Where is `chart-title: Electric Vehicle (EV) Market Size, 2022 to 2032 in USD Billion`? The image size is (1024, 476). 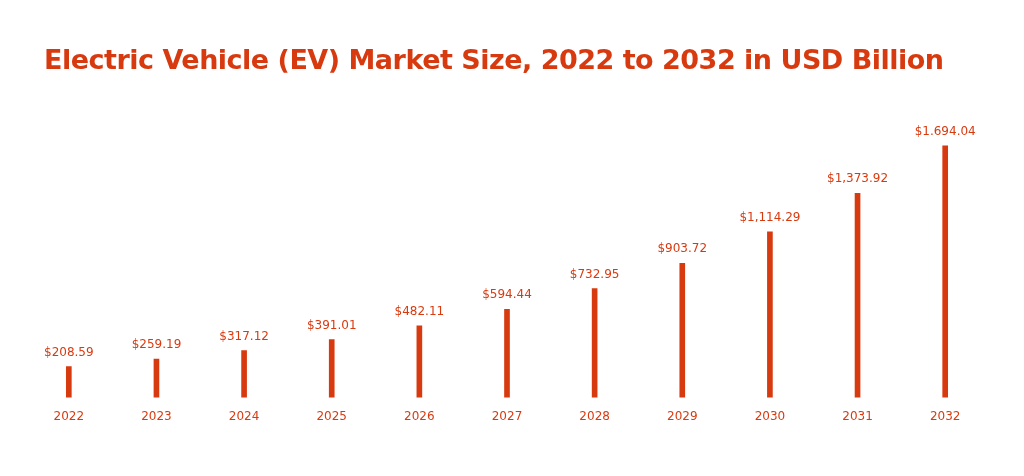 chart-title: Electric Vehicle (EV) Market Size, 2022 to 2032 in USD Billion is located at coordinates (494, 59).